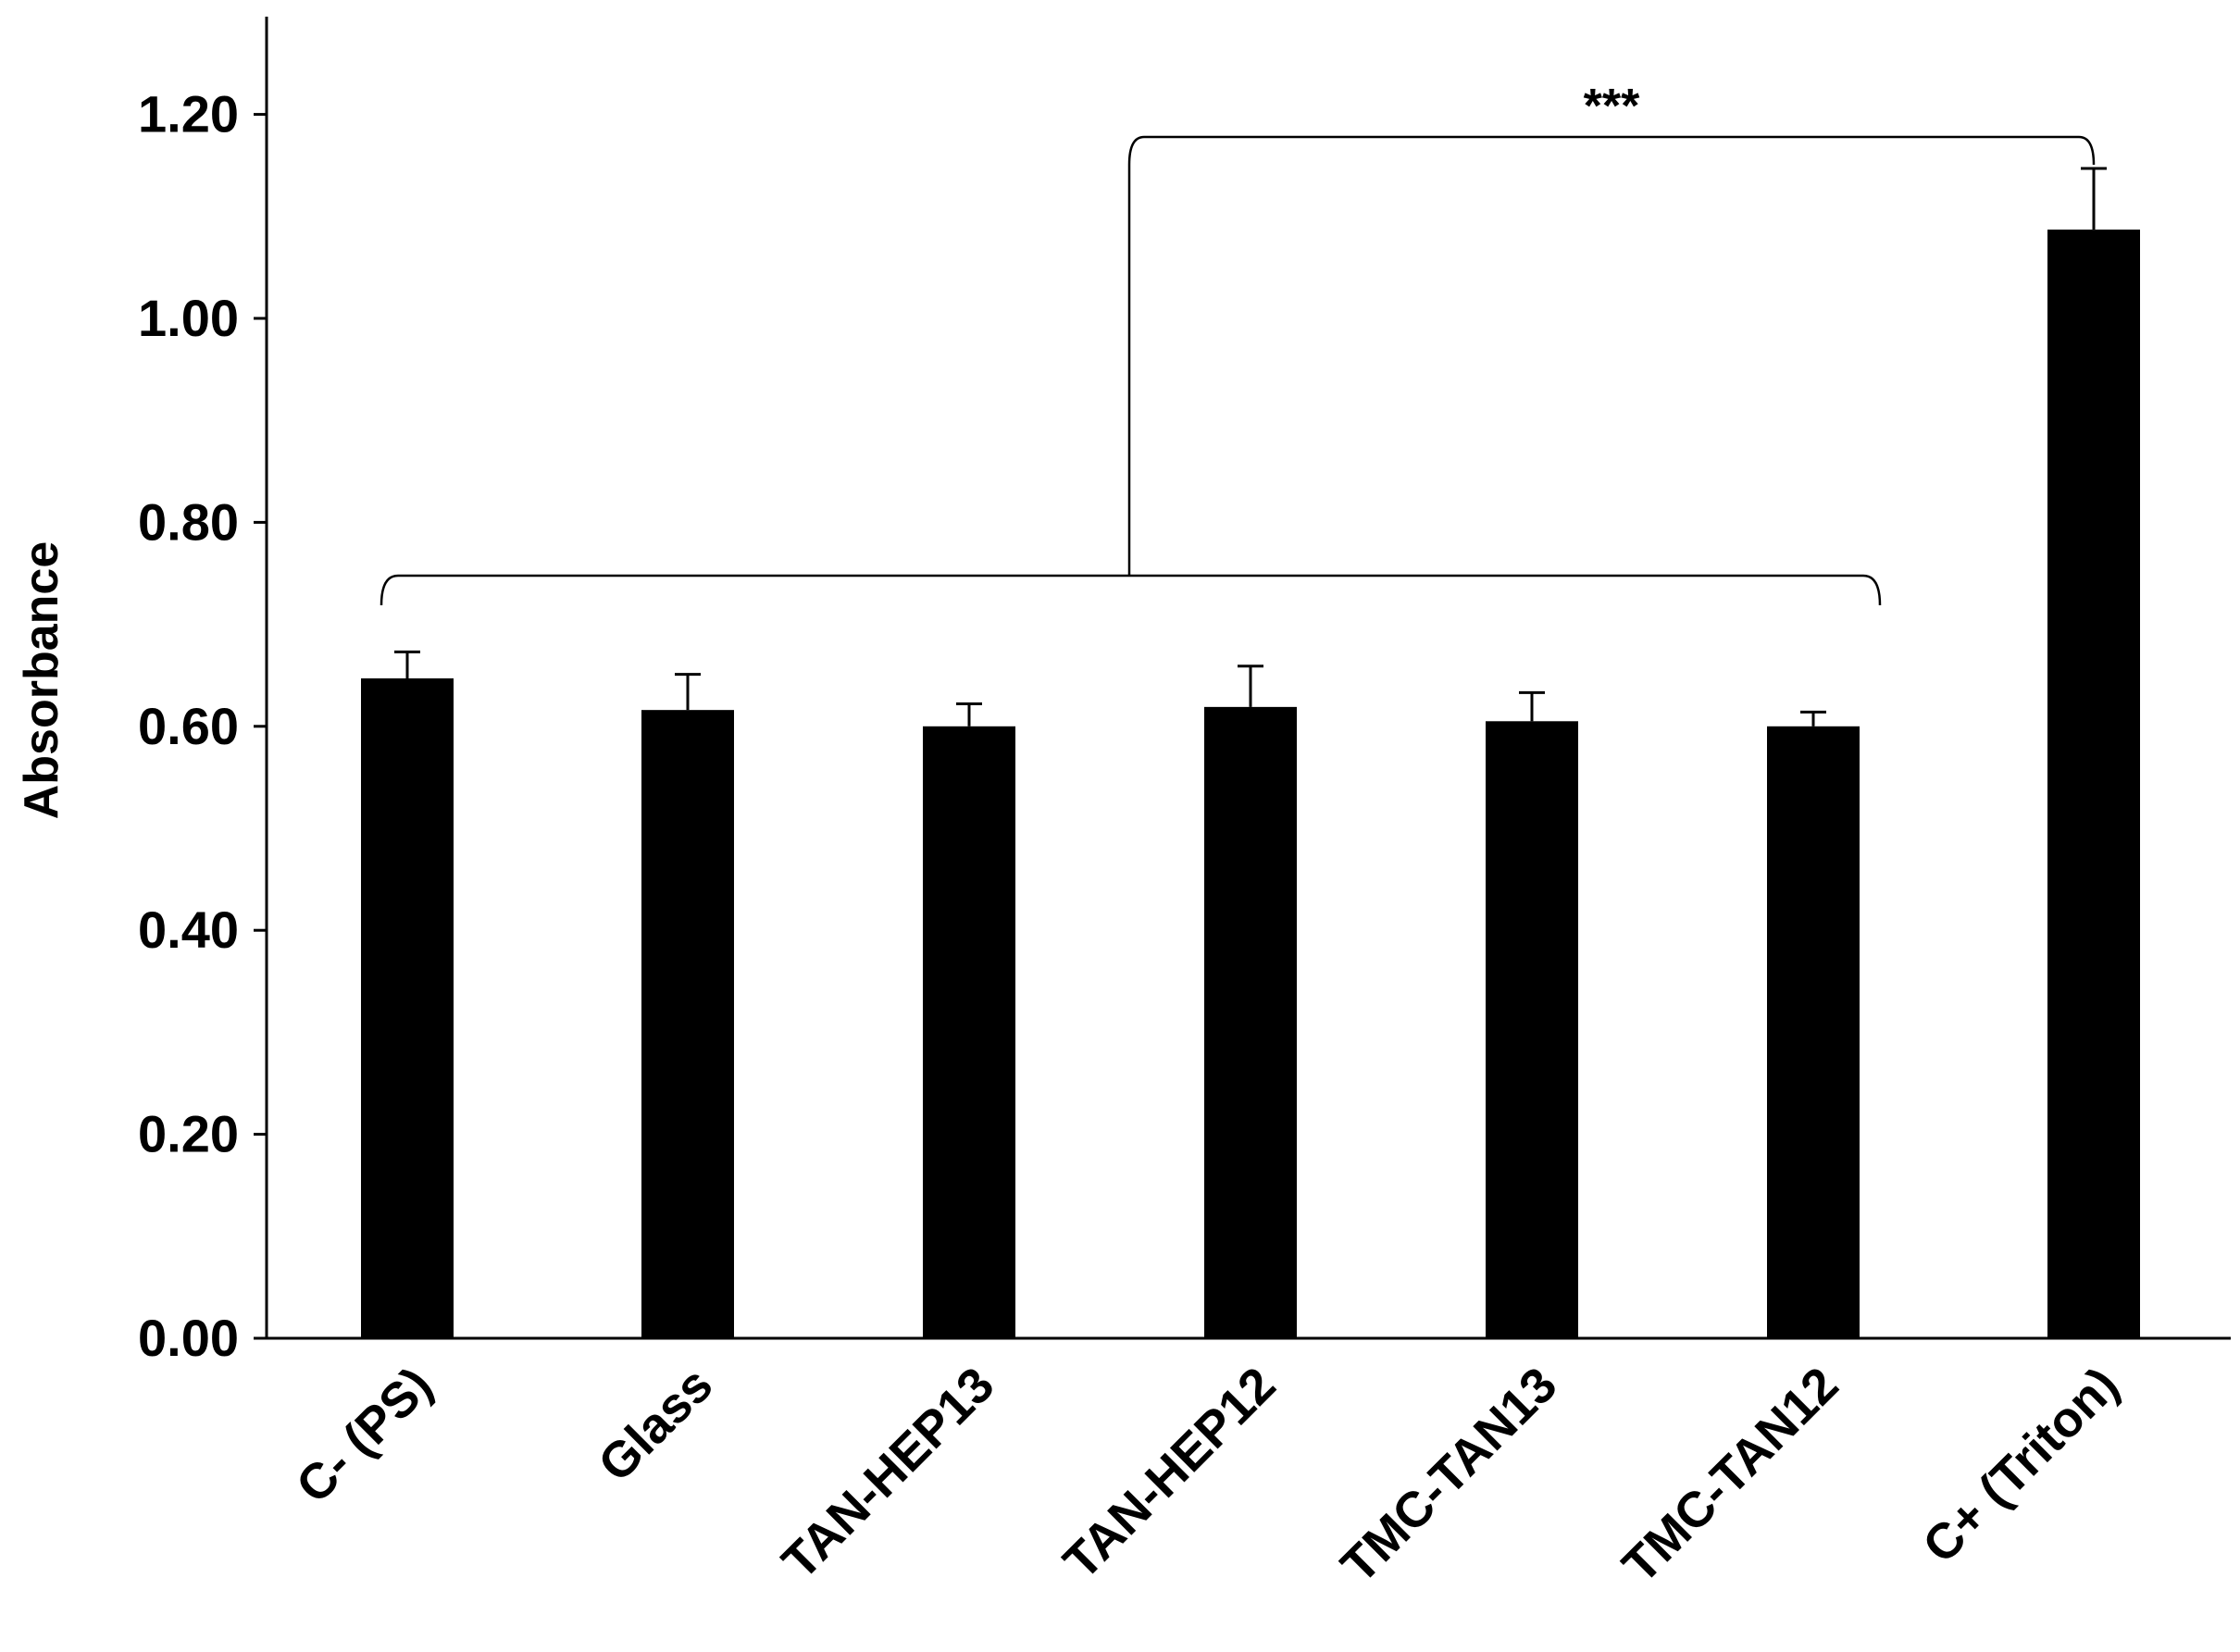 Image resolution: width=2240 pixels, height=1652 pixels. What do you see at coordinates (364, 1435) in the screenshot?
I see `x-tick-label: C- (PS)` at bounding box center [364, 1435].